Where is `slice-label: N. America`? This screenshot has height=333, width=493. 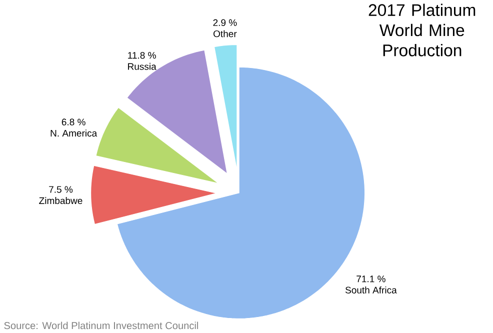 slice-label: N. America is located at coordinates (74, 133).